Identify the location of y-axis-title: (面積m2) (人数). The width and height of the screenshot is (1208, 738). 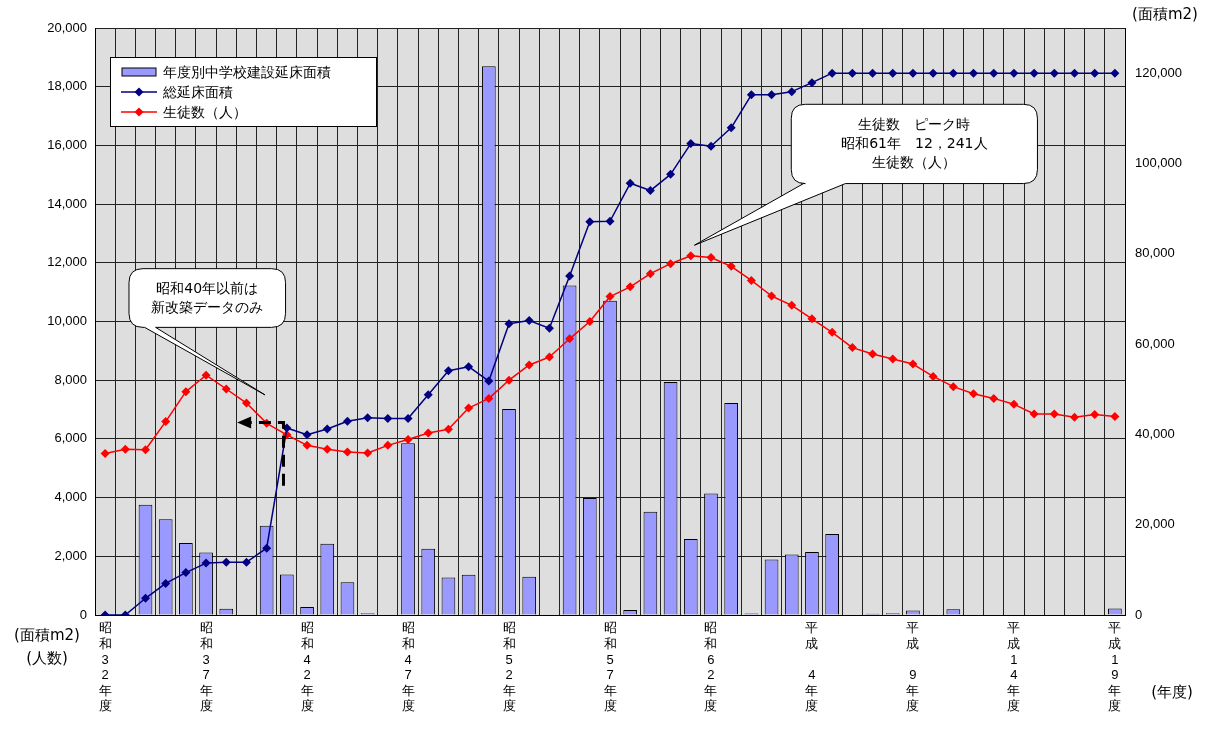
(47, 646).